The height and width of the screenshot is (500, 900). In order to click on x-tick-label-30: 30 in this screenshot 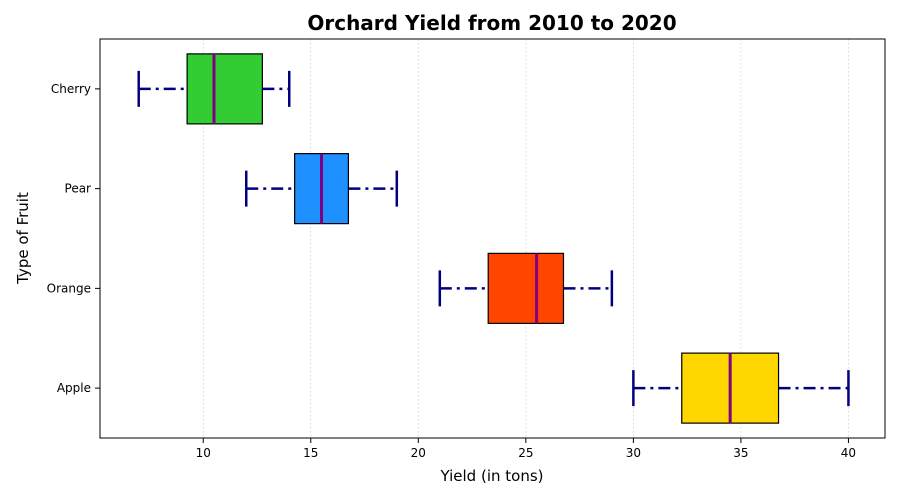, I will do `click(633, 453)`.